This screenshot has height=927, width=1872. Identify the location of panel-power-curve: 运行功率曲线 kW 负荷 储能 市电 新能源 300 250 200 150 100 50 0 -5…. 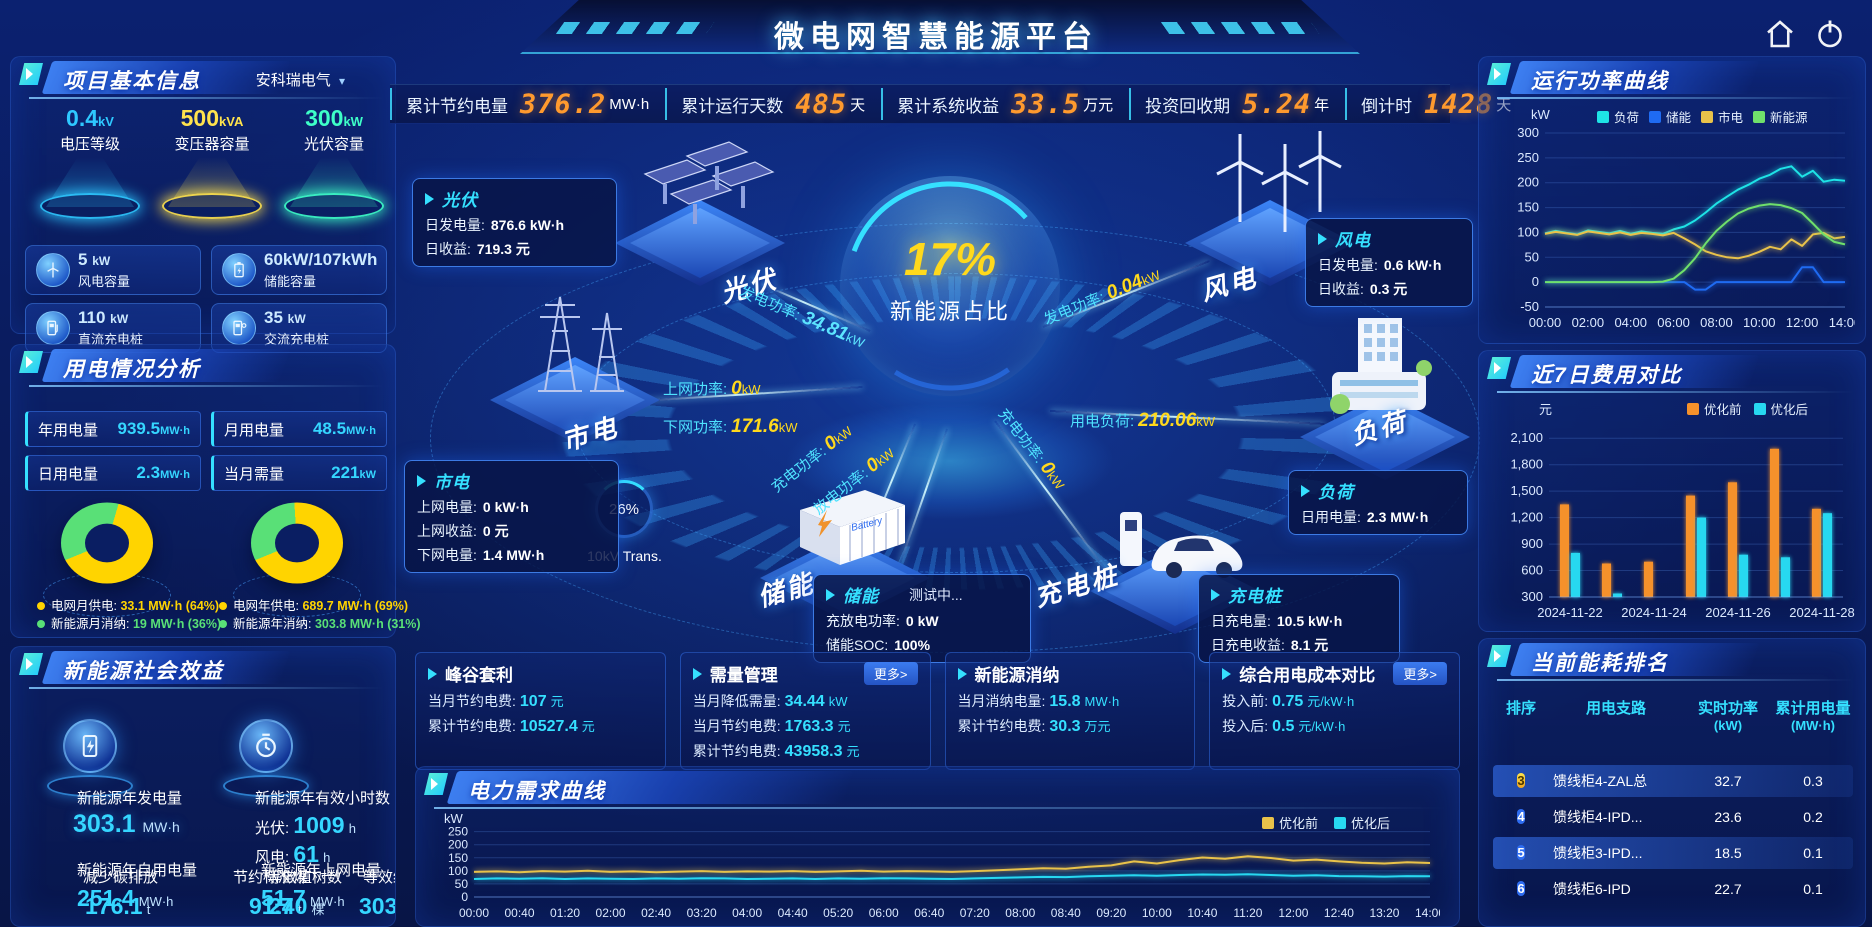
(1672, 200).